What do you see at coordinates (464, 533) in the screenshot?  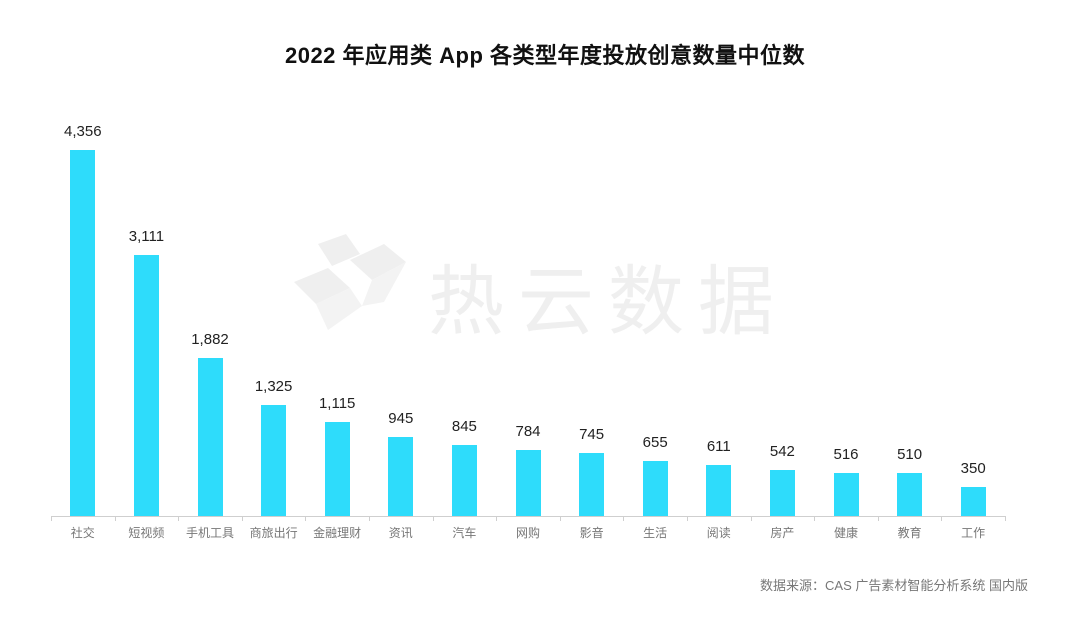 I see `x-axis-category-label: 汽车` at bounding box center [464, 533].